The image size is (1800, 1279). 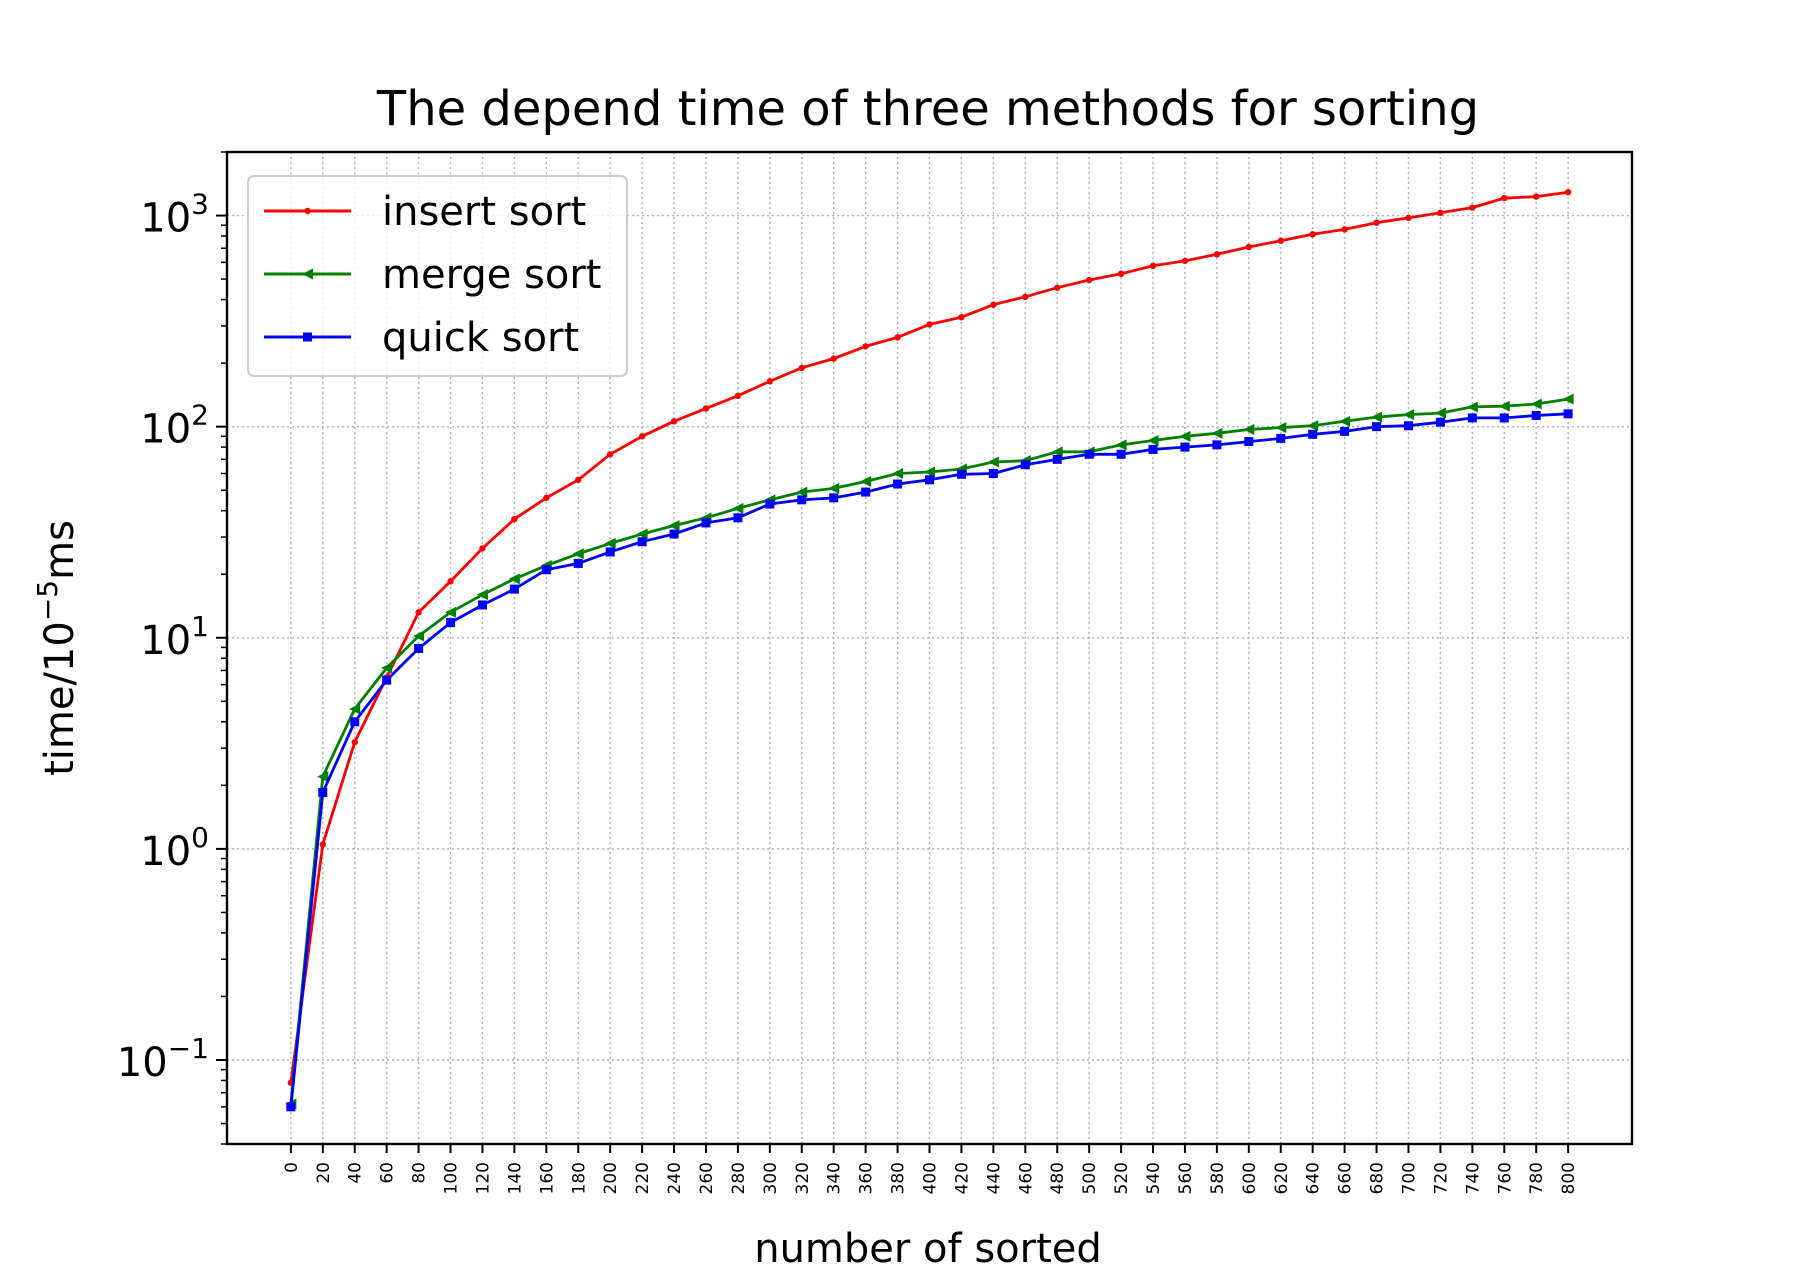 What do you see at coordinates (803, 1178) in the screenshot?
I see `x-tick-label: 320` at bounding box center [803, 1178].